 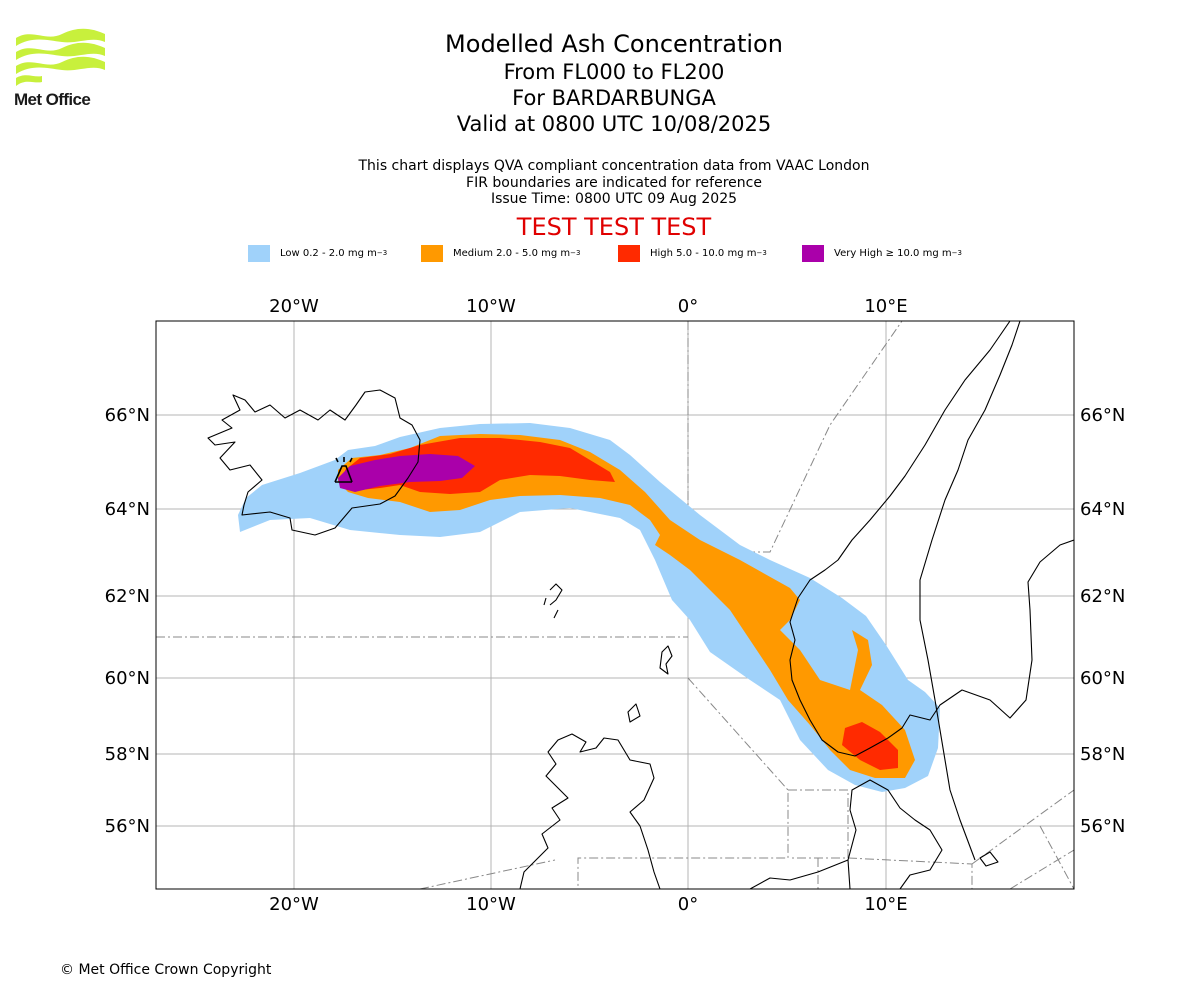 I want to click on lat-label-left-64: 64°N, so click(x=127, y=509).